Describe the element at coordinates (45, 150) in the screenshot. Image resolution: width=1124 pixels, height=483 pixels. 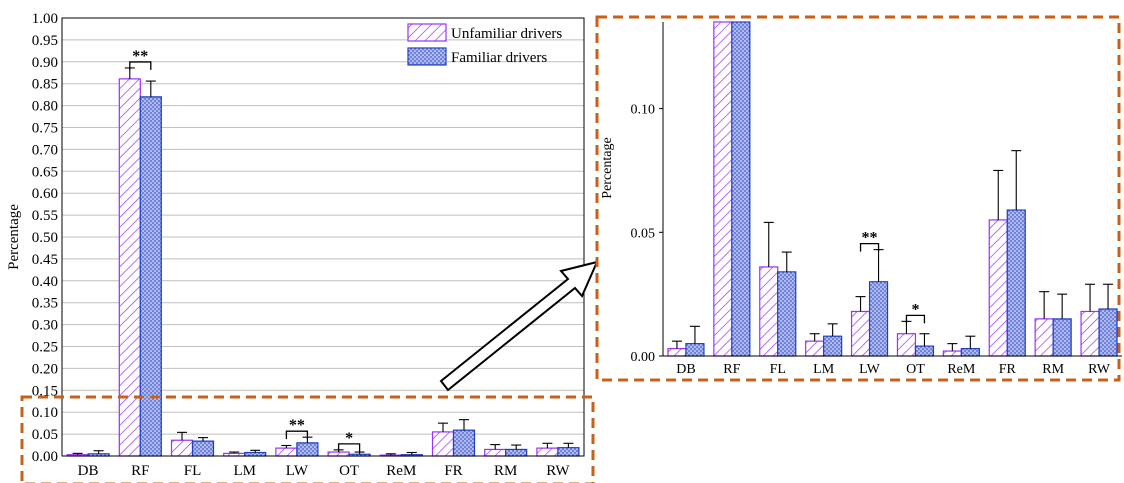
I see `main-y-tick-label: 0.70` at that location.